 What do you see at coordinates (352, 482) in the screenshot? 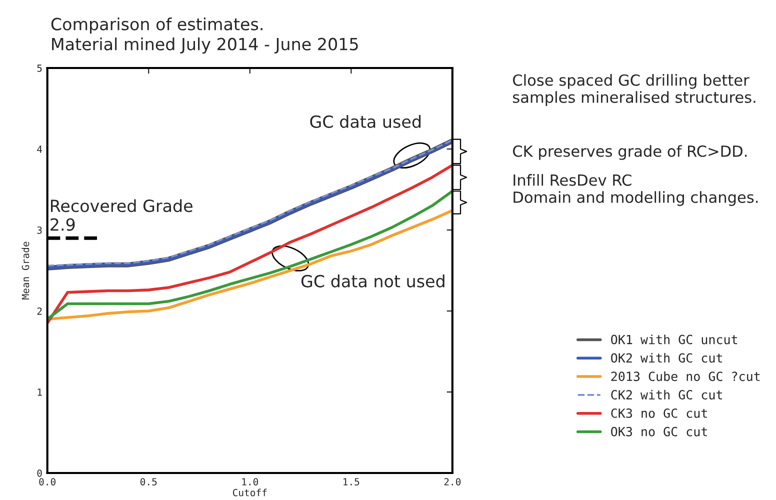
I see `x-tick-label: 1.5` at bounding box center [352, 482].